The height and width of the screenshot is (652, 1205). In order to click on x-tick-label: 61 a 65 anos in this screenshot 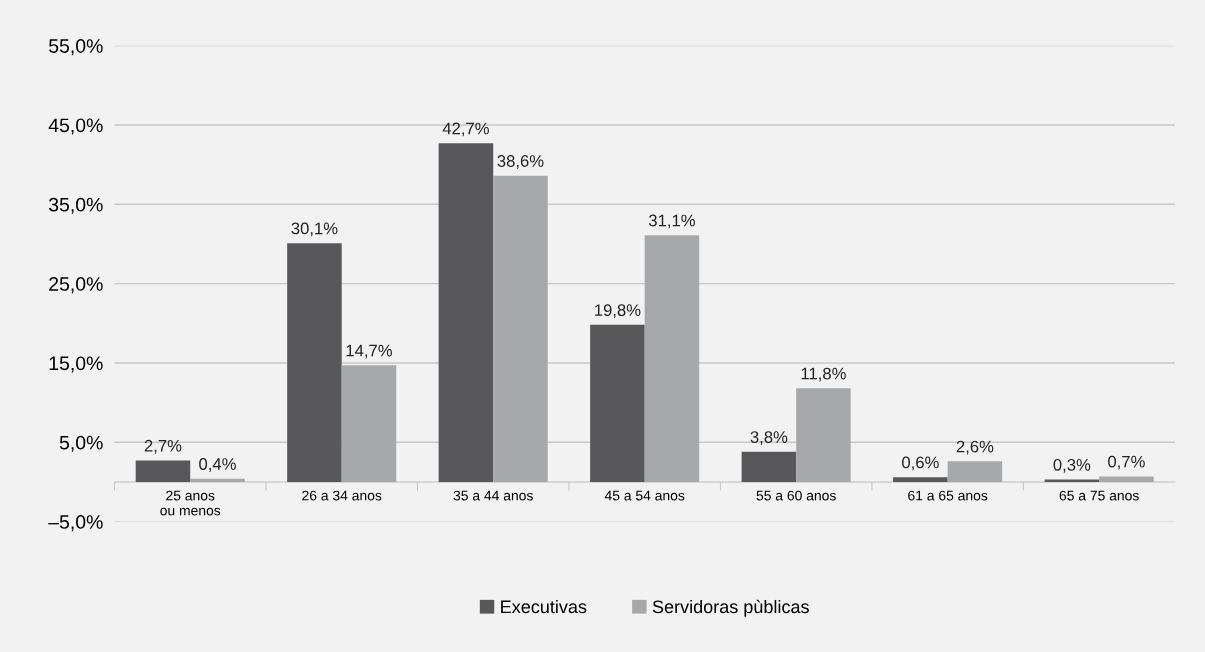, I will do `click(948, 495)`.